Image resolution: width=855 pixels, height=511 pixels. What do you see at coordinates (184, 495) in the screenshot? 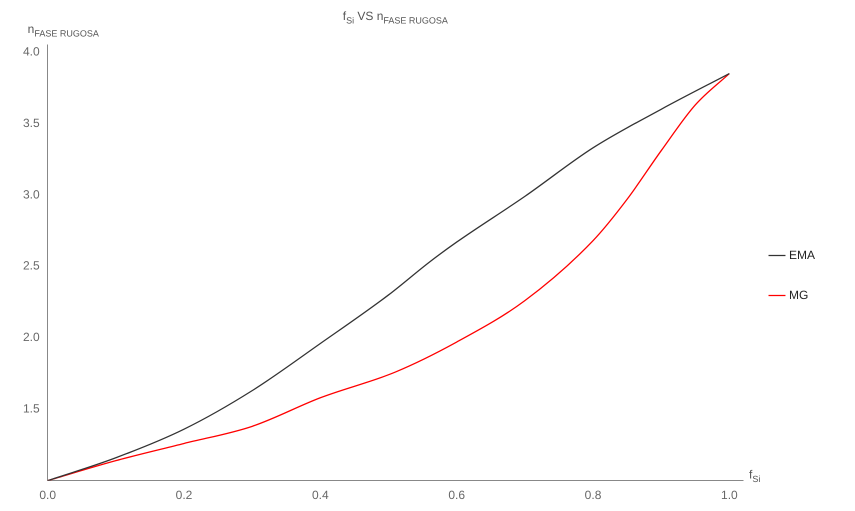
I see `x-tick-label: 0.2` at bounding box center [184, 495].